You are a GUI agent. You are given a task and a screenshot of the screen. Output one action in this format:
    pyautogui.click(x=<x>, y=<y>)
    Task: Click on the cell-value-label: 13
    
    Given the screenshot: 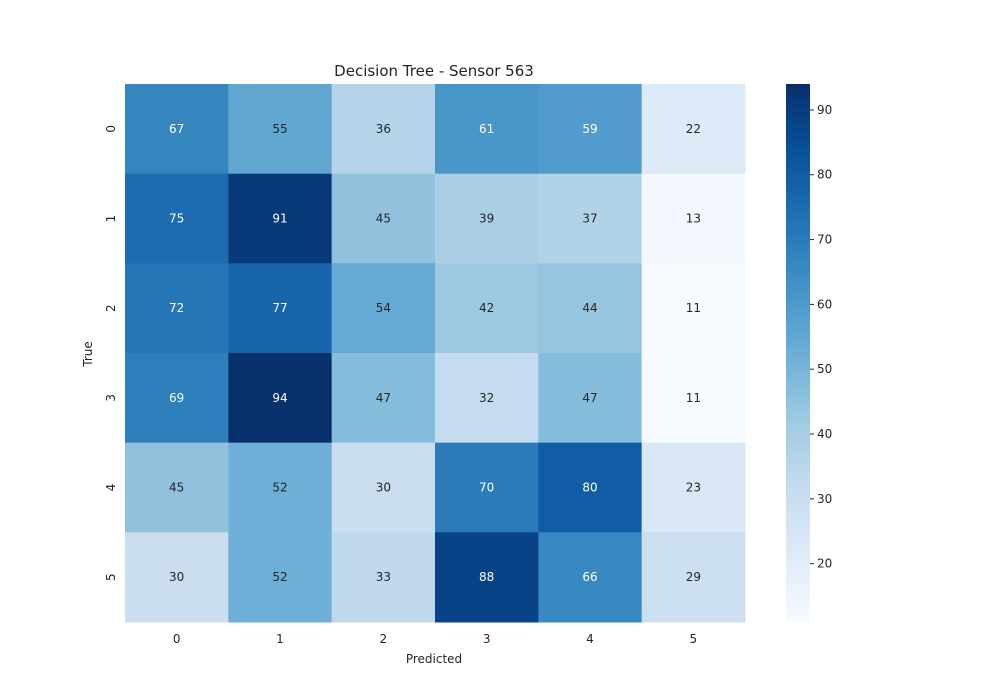 What is the action you would take?
    pyautogui.click(x=693, y=219)
    